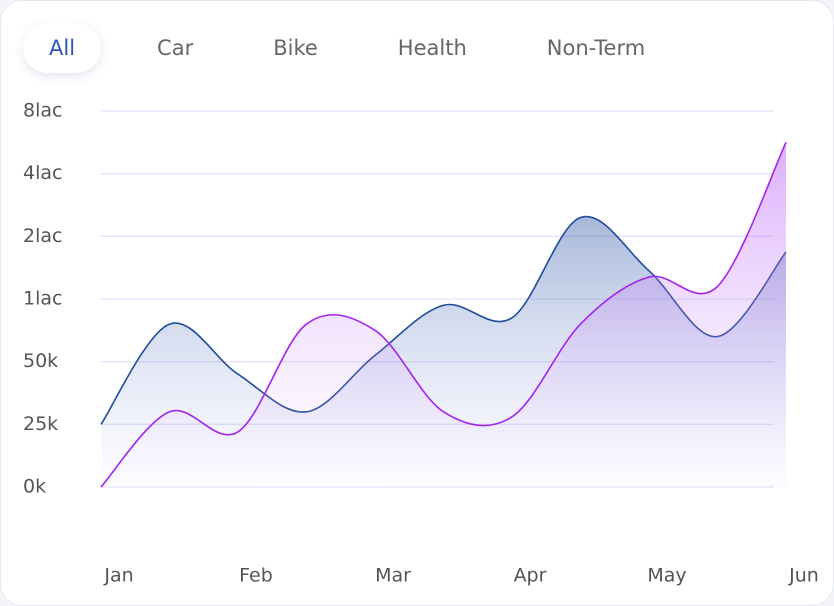 The height and width of the screenshot is (606, 834). What do you see at coordinates (803, 576) in the screenshot?
I see `x-tick-label: Jun` at bounding box center [803, 576].